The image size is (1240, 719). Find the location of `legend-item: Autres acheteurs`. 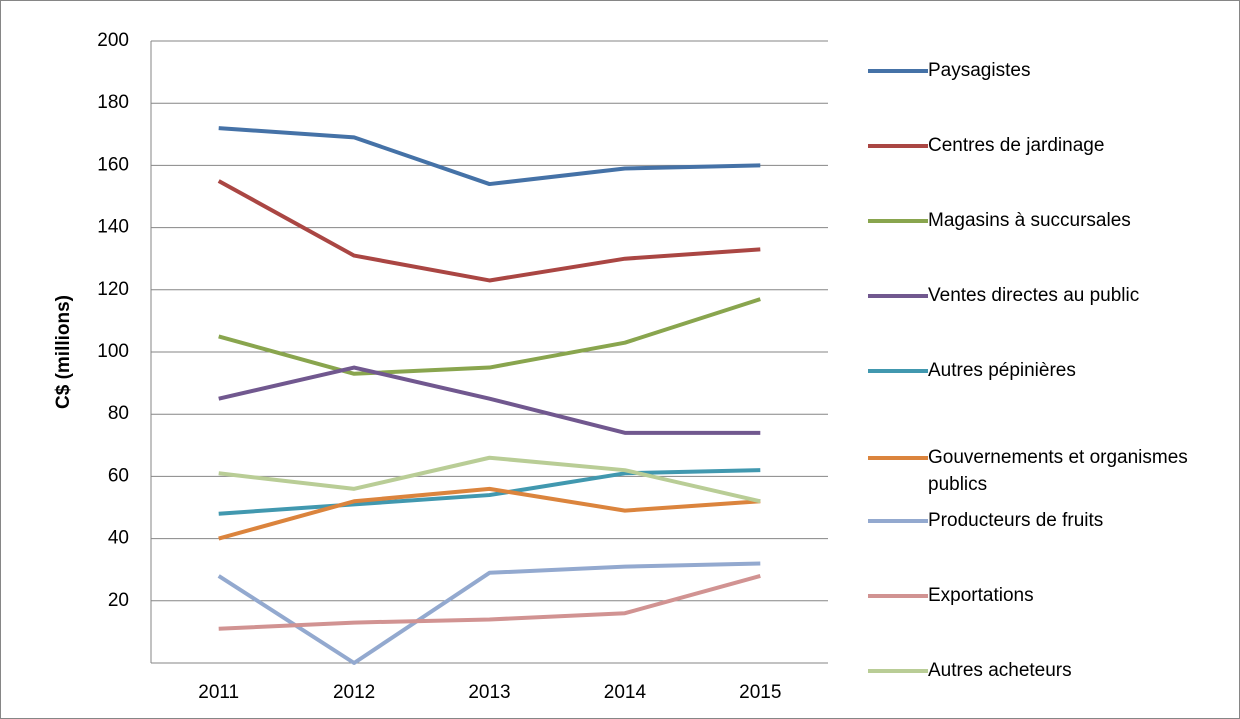

legend-item: Autres acheteurs is located at coordinates (1043, 670).